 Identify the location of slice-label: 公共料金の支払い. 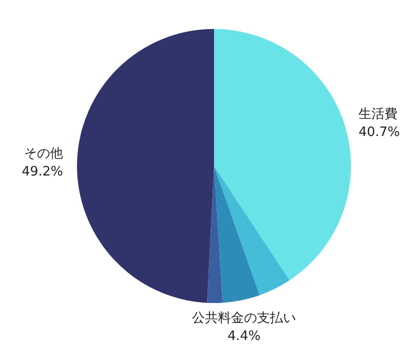
(244, 318).